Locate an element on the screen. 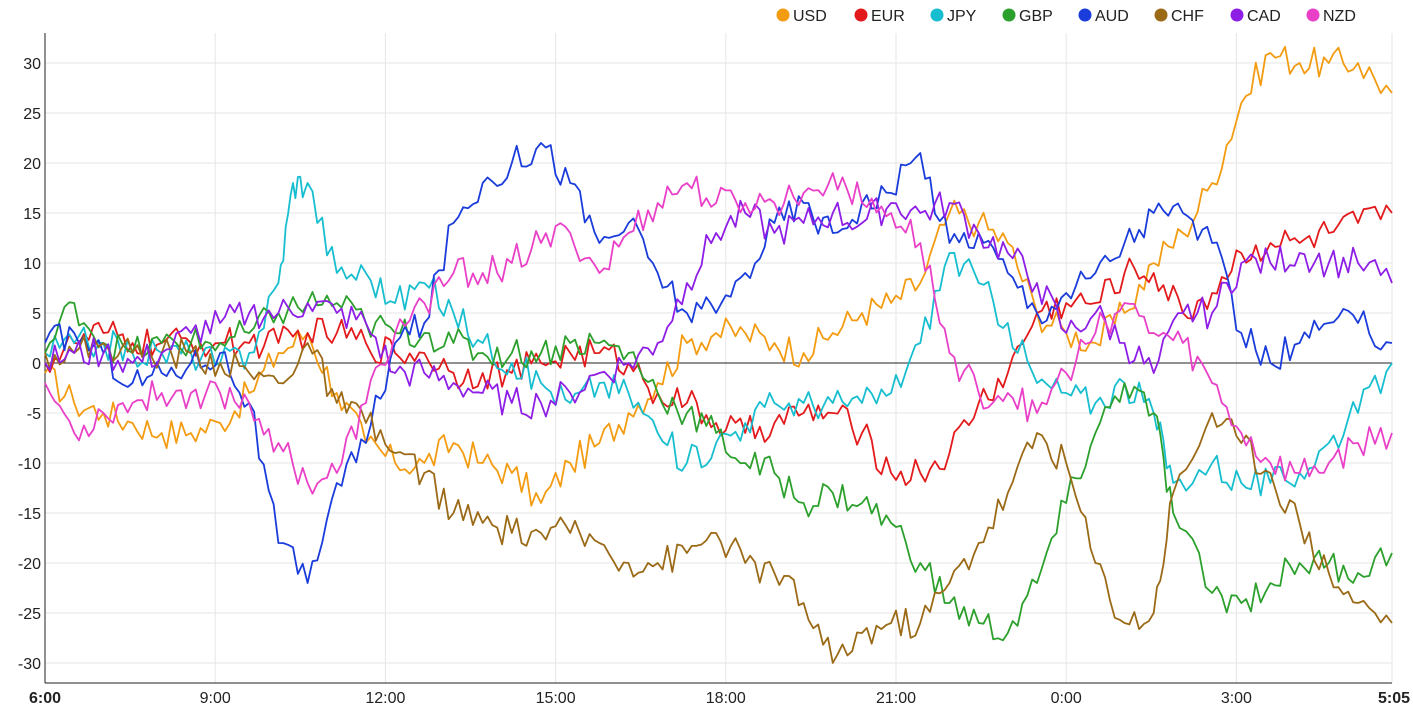 This screenshot has height=713, width=1413. x-tick-label: 0:00 is located at coordinates (1066, 698).